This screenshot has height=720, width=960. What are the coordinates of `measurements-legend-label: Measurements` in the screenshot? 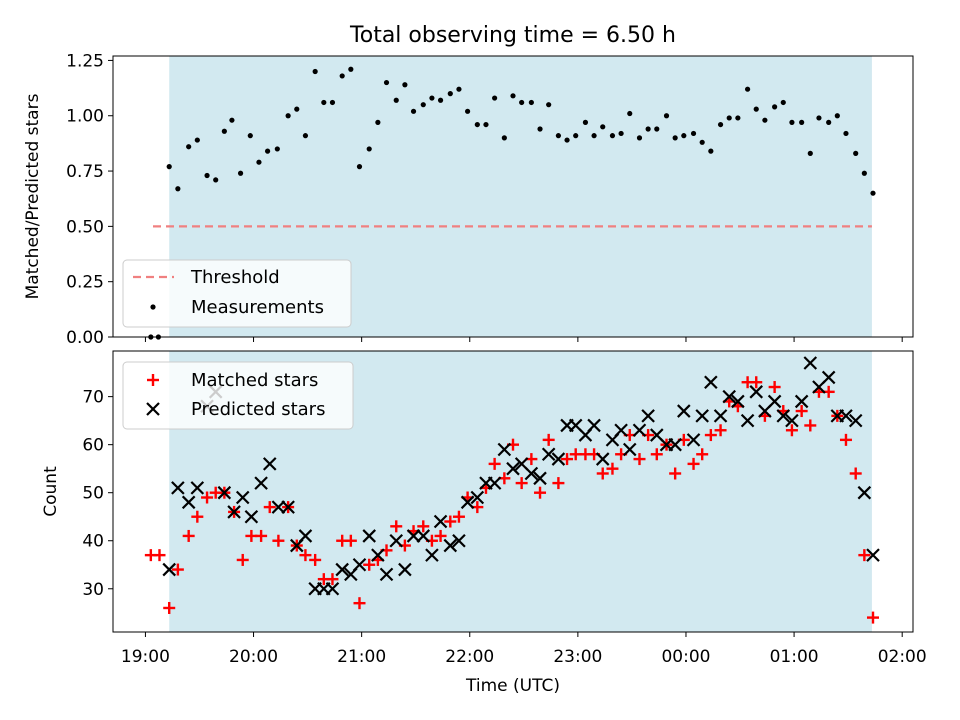 It's located at (257, 307).